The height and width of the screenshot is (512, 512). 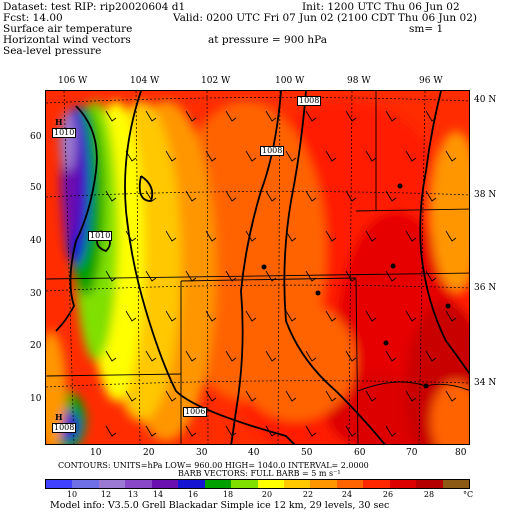 What do you see at coordinates (429, 494) in the screenshot?
I see `colorbar-label: 28` at bounding box center [429, 494].